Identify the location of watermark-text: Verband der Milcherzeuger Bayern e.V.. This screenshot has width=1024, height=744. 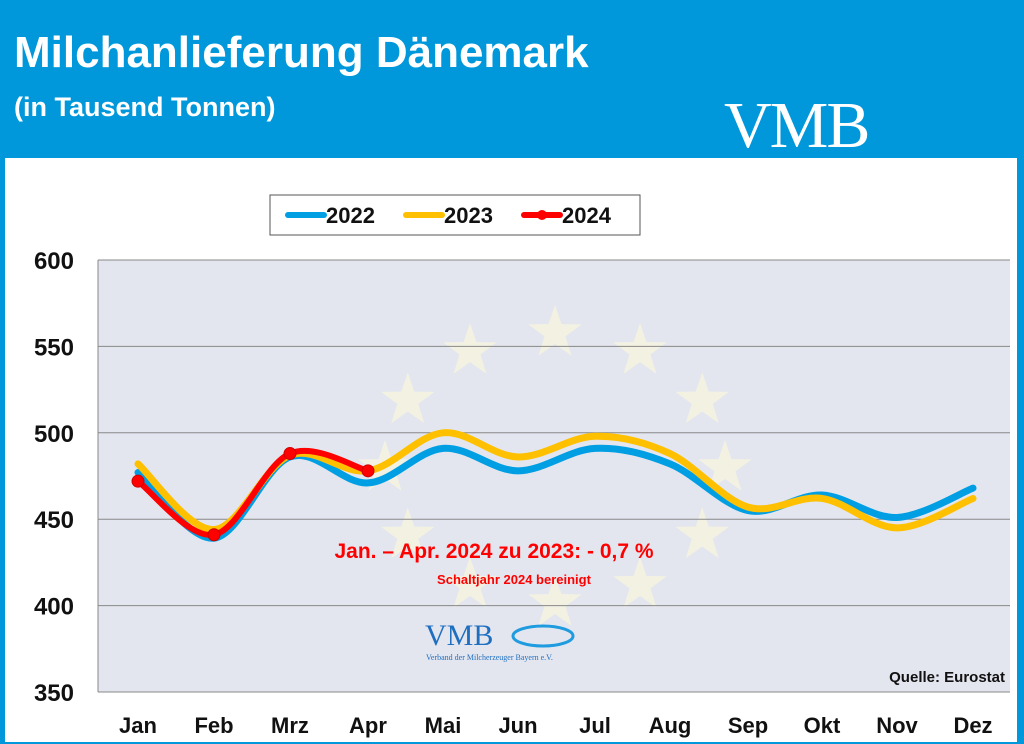
(489, 657).